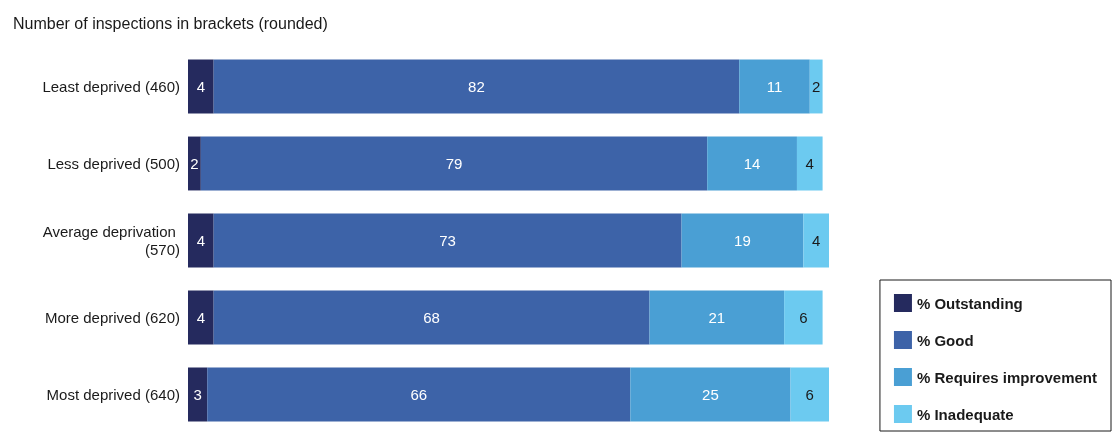  Describe the element at coordinates (1007, 377) in the screenshot. I see `legend-label: % Requires improvement` at that location.